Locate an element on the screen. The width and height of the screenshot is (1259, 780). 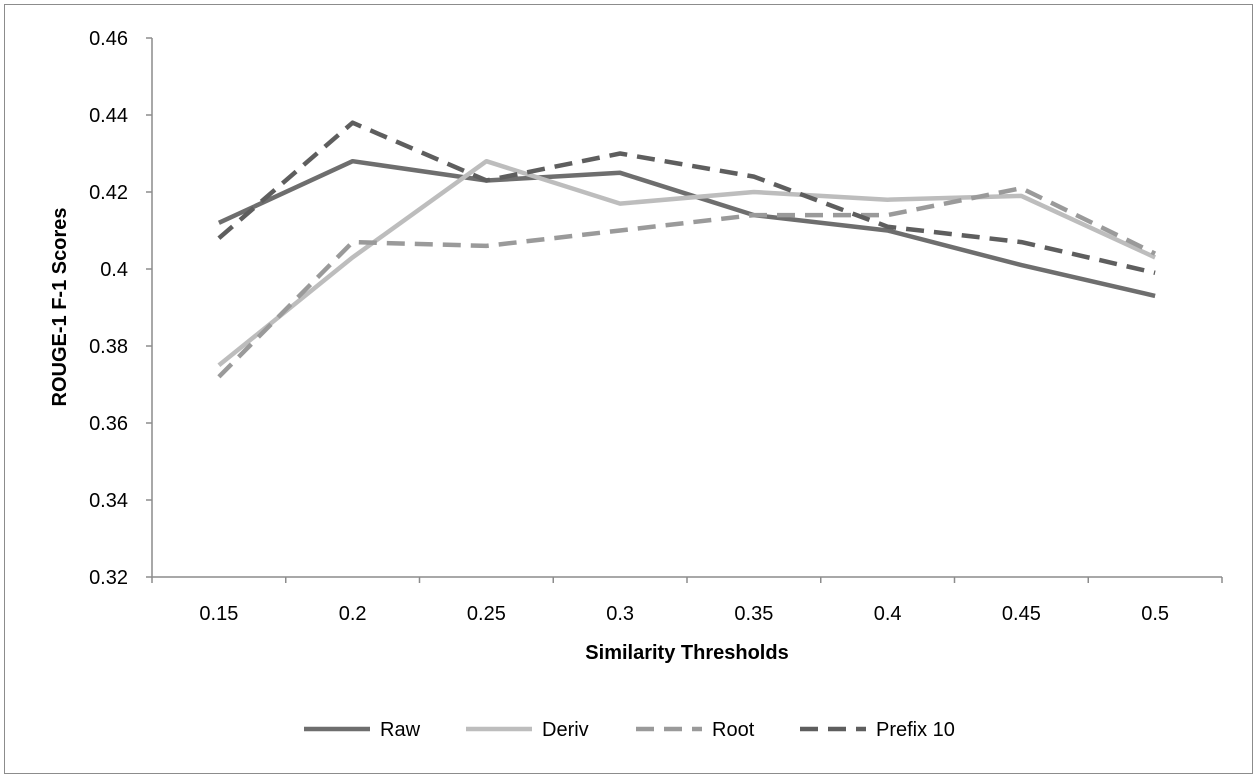
x-tick-label: 0.15 is located at coordinates (218, 614).